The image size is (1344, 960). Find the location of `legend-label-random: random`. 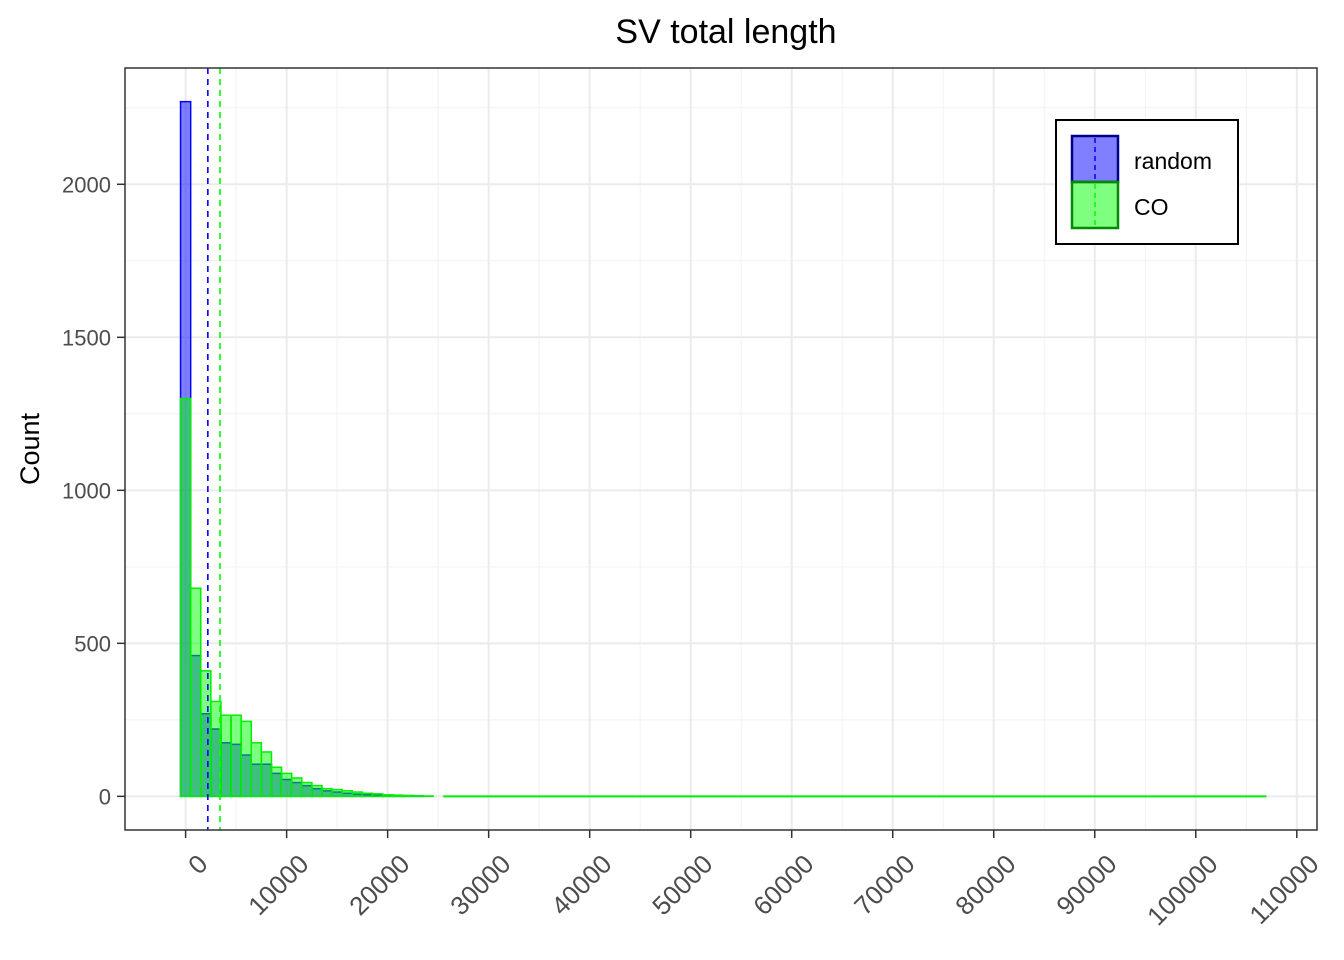

legend-label-random: random is located at coordinates (1173, 161).